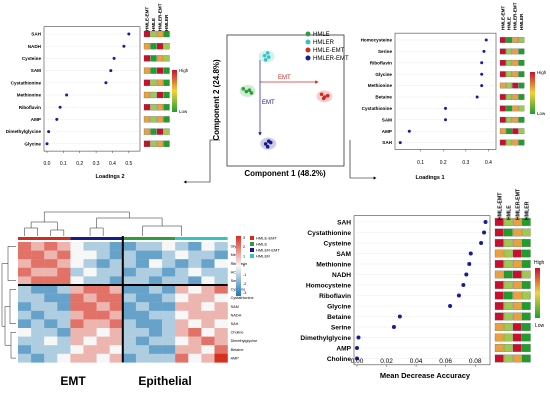  Describe the element at coordinates (445, 91) in the screenshot. I see `loadings1-plot-frame` at that location.